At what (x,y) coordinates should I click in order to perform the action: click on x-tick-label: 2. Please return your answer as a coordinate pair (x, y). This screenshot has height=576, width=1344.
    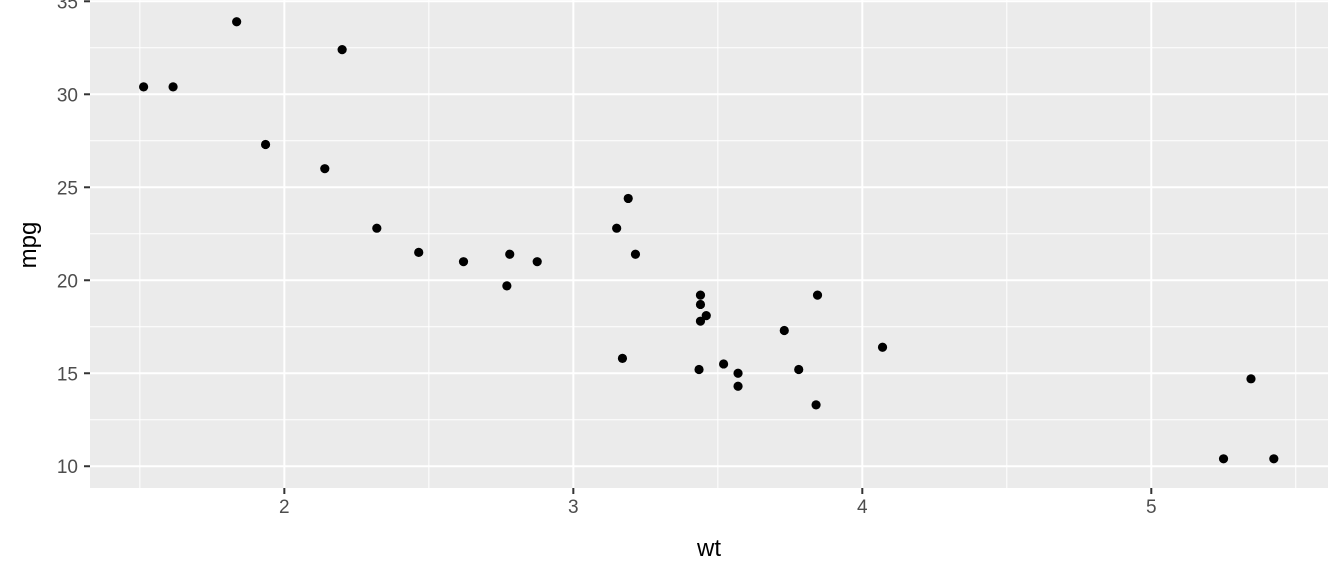
    Looking at the image, I should click on (284, 507).